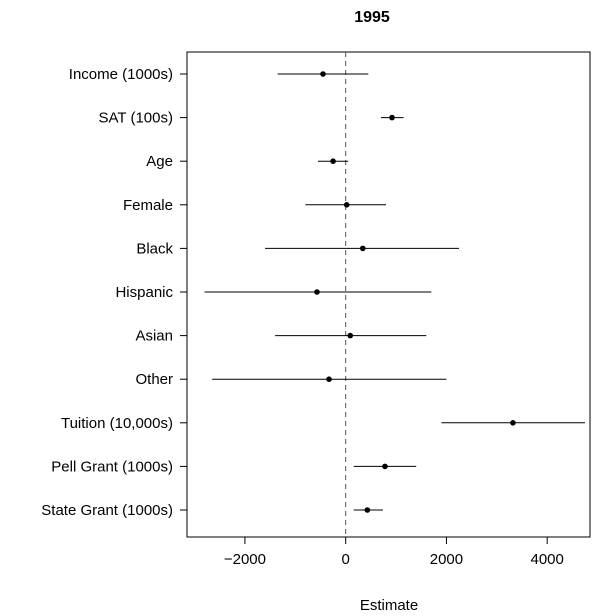  Describe the element at coordinates (112, 466) in the screenshot. I see `y-tick-label: Pell Grant (1000s)` at that location.